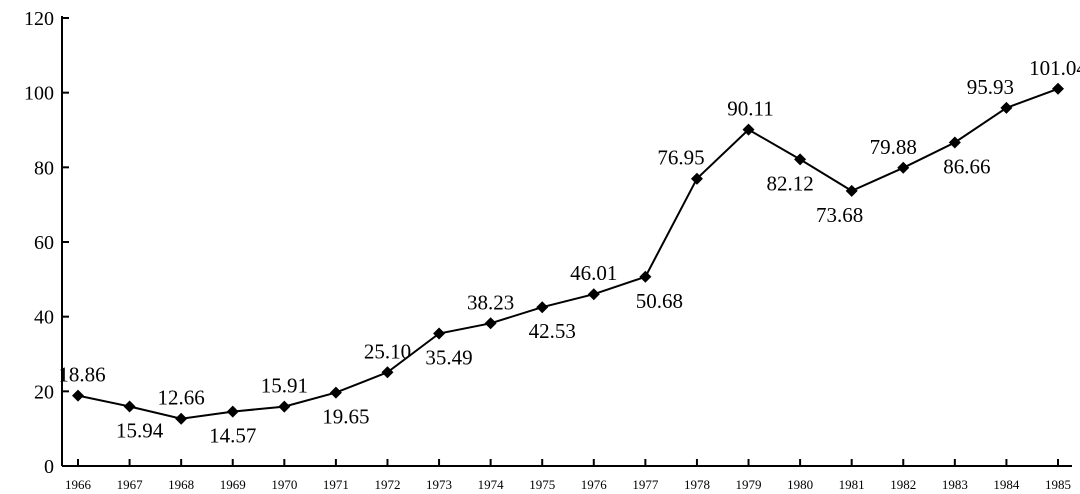 The image size is (1080, 494). I want to click on y-axis: 0 20 40 60 80 100 120, so click(46, 243).